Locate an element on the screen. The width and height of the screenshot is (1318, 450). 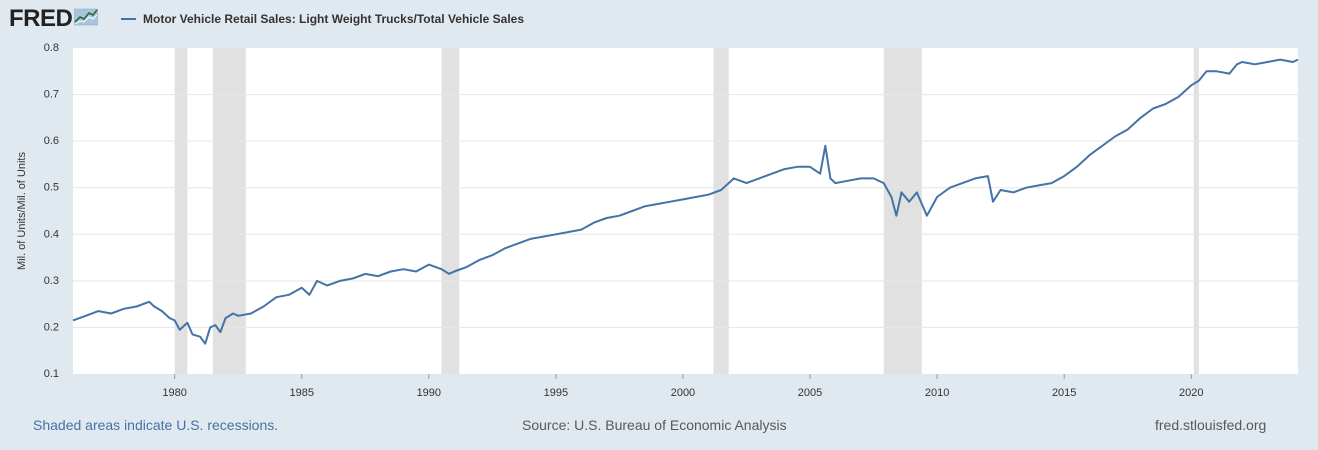
x-axis-ticks: 1980 1985 1990 1995 2000 2005 2010 2015 2020 is located at coordinates (682, 386).